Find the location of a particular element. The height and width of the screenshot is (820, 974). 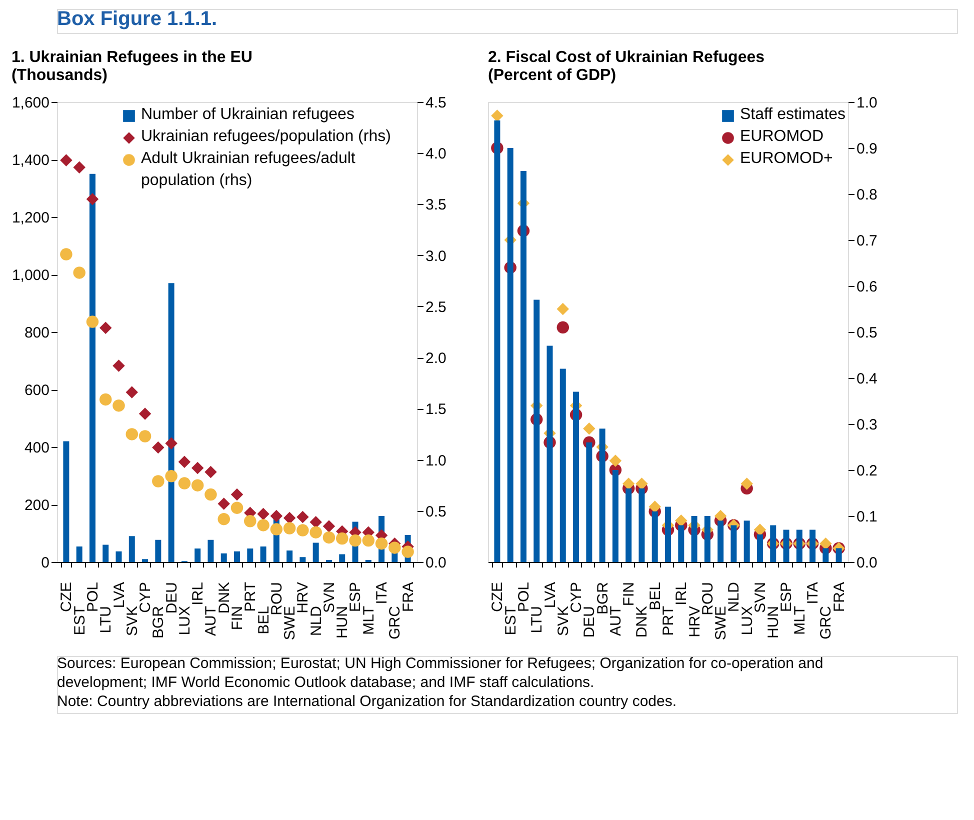

y2-tick-label: 2.0 is located at coordinates (436, 359).